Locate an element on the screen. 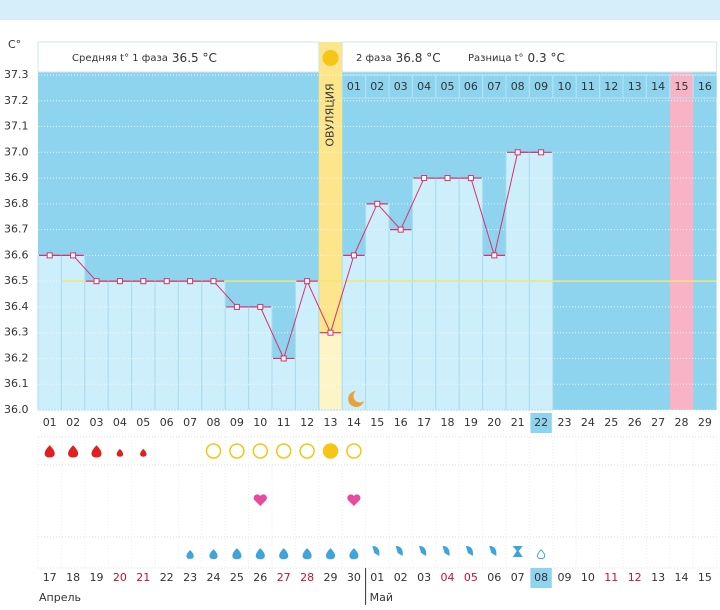  date: 18 is located at coordinates (73, 577).